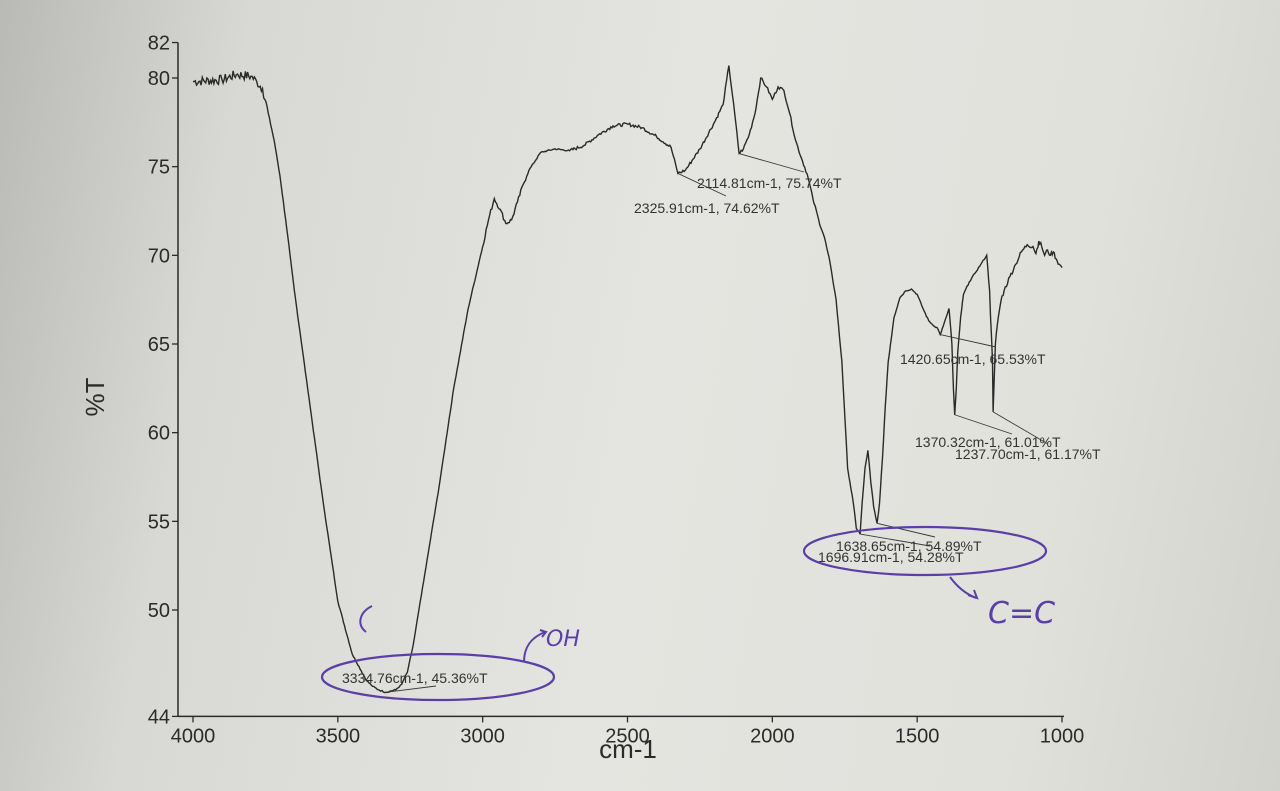 Image resolution: width=1280 pixels, height=791 pixels. Describe the element at coordinates (159, 44) in the screenshot. I see `y-tick-label: 82` at that location.